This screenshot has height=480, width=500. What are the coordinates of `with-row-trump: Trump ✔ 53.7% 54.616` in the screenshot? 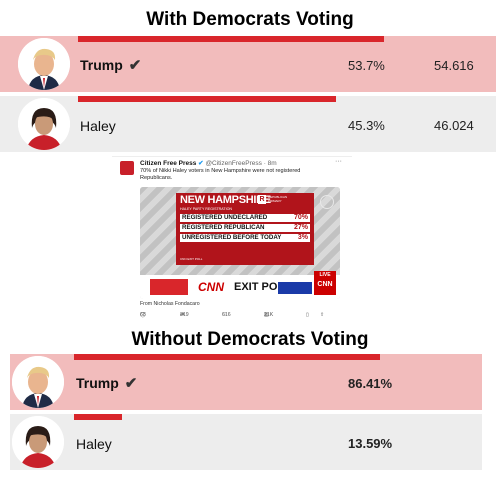 It's located at (248, 64).